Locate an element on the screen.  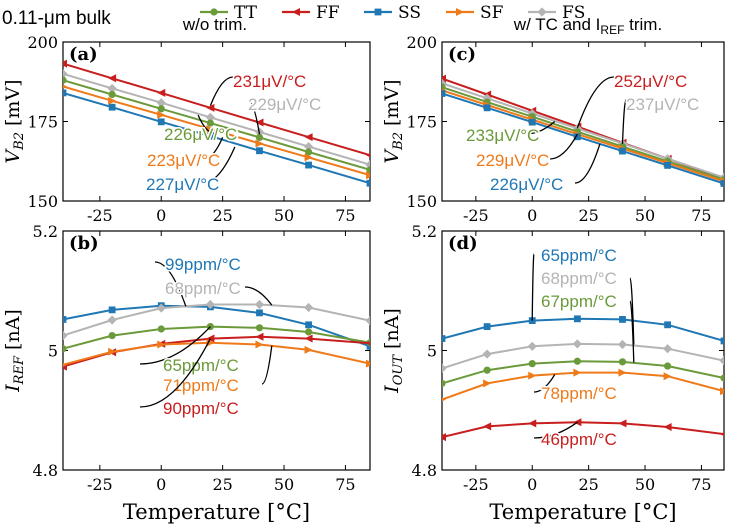
panel-label: (d) is located at coordinates (463, 243).